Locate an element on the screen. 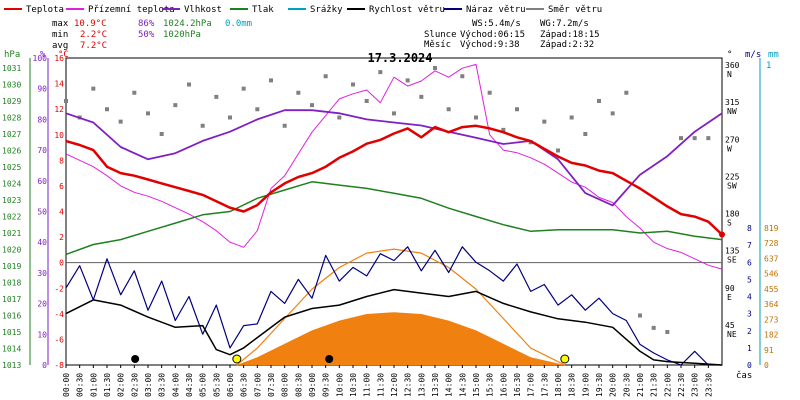 Image resolution: width=800 pixels, height=400 pixels. stats-max-press: 1024.2hPa is located at coordinates (187, 24).